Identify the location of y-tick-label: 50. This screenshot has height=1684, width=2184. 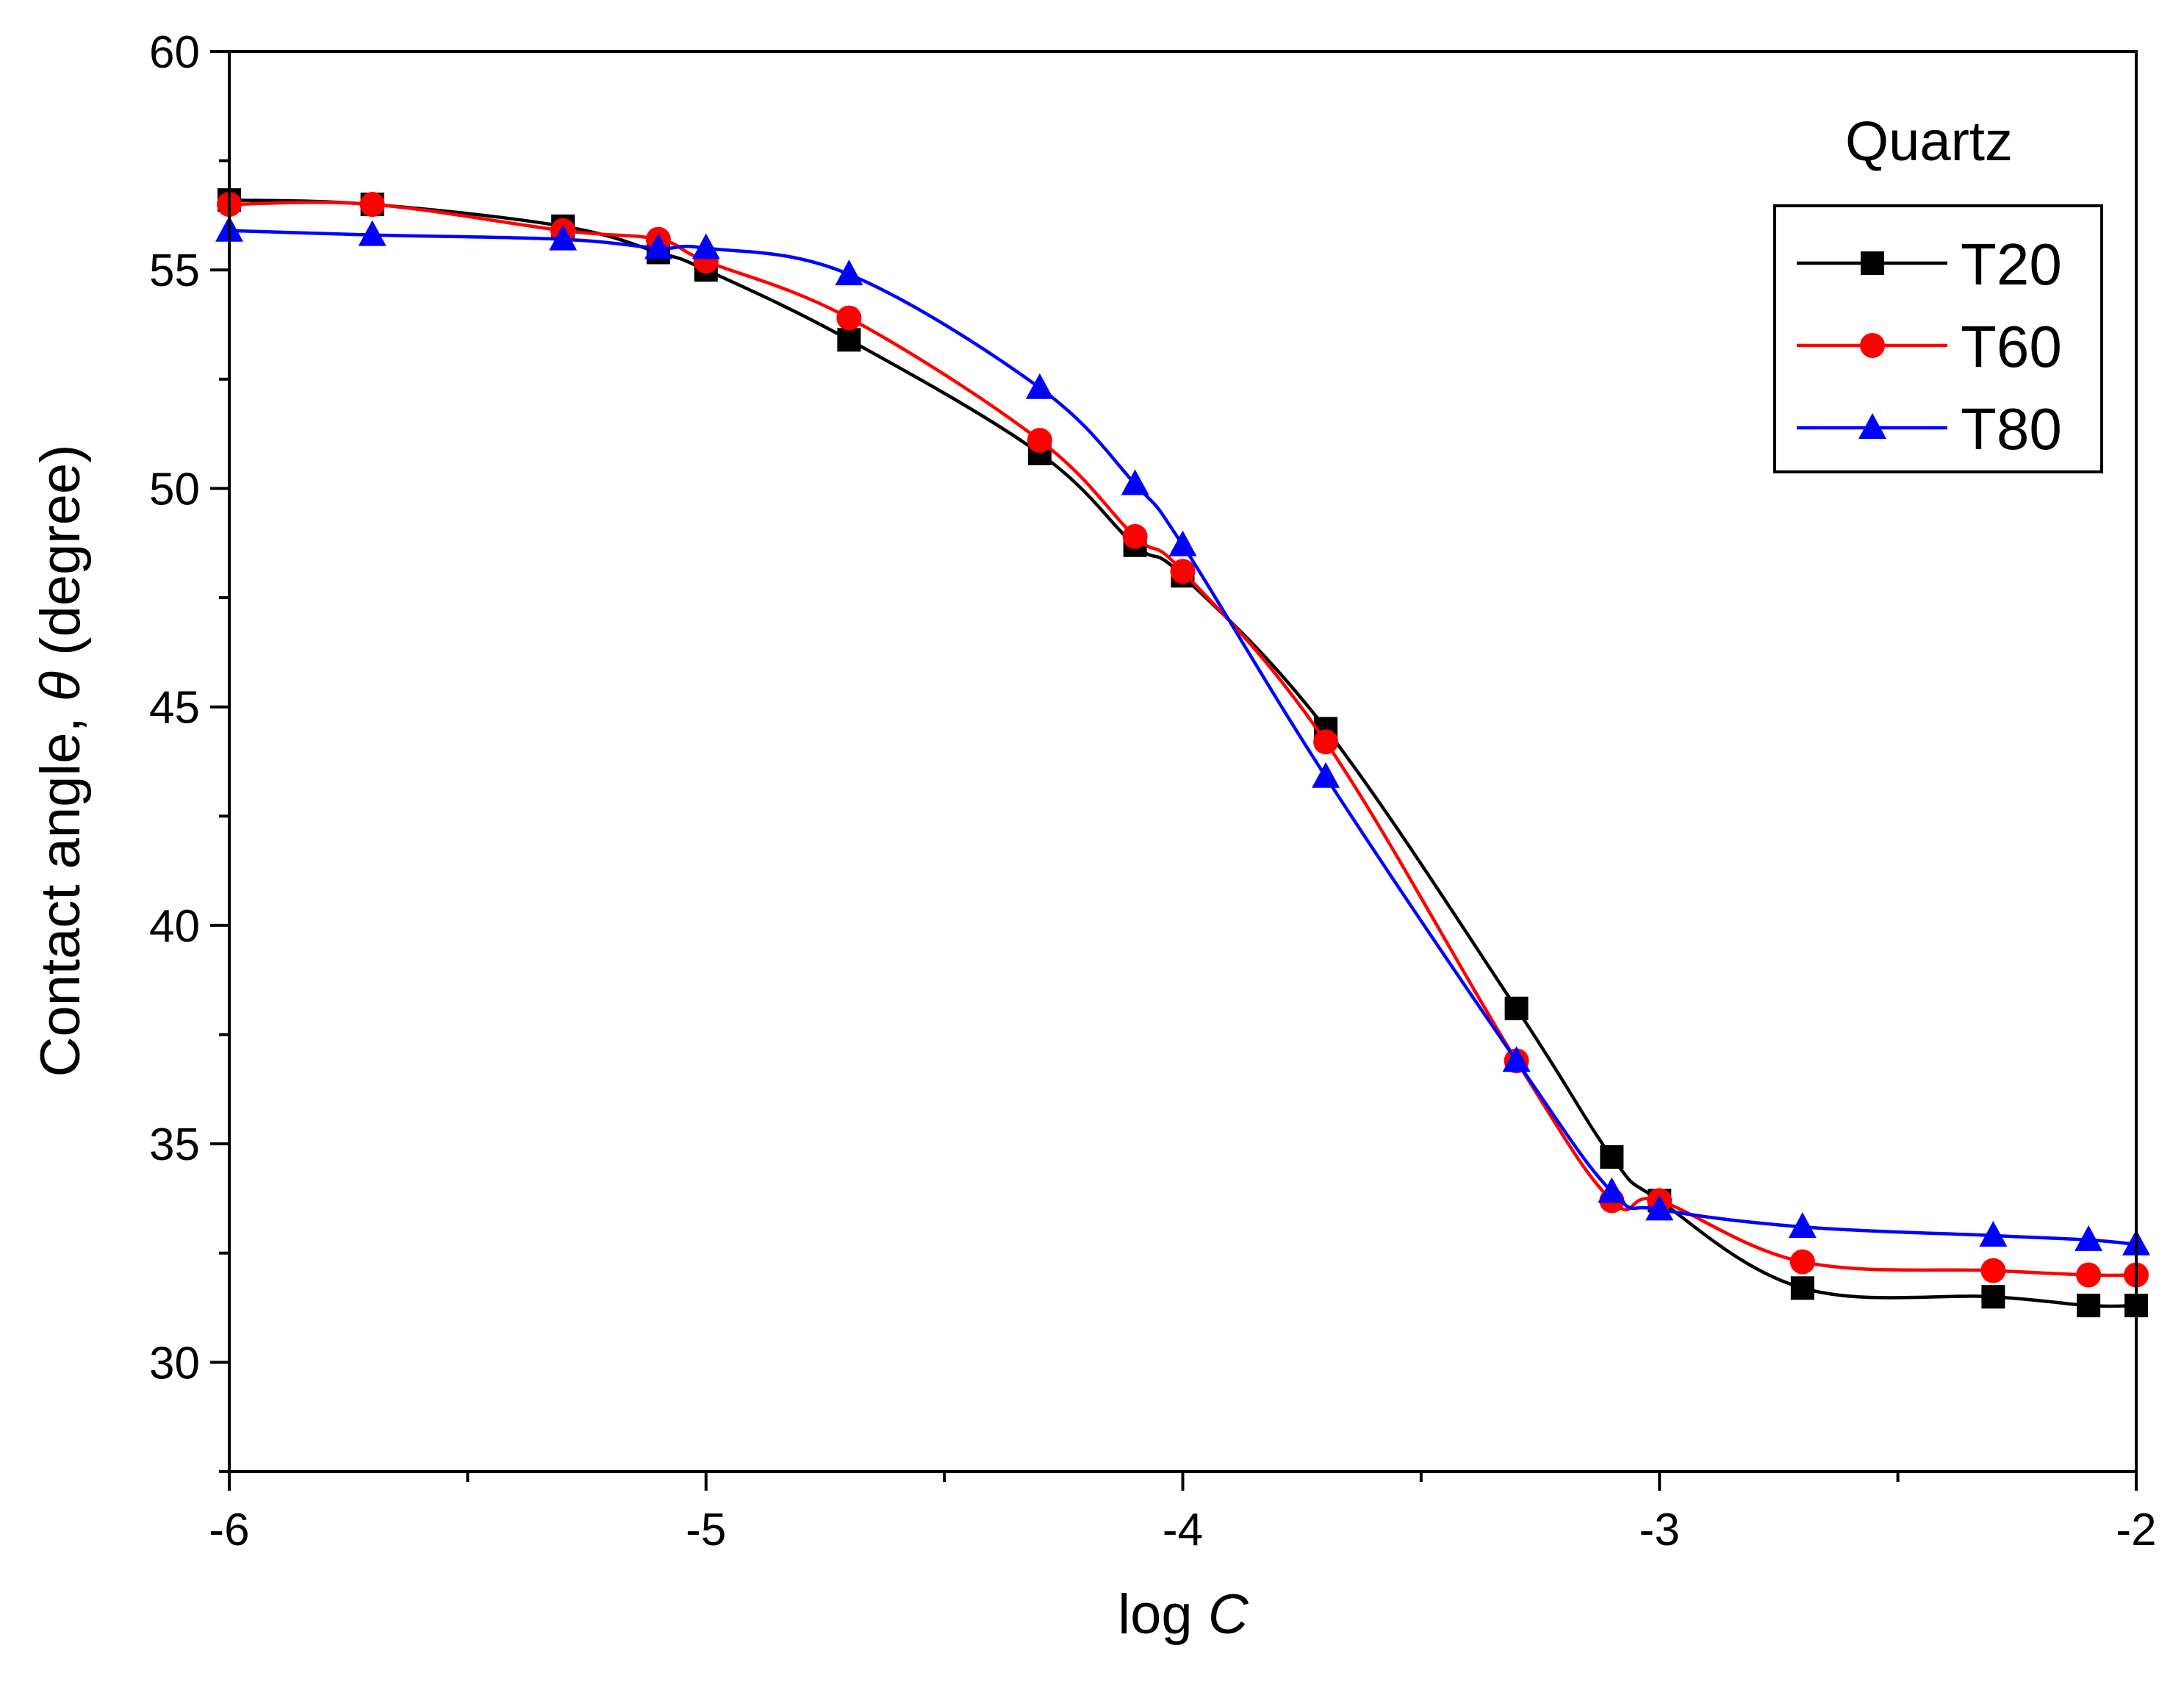
(174, 489).